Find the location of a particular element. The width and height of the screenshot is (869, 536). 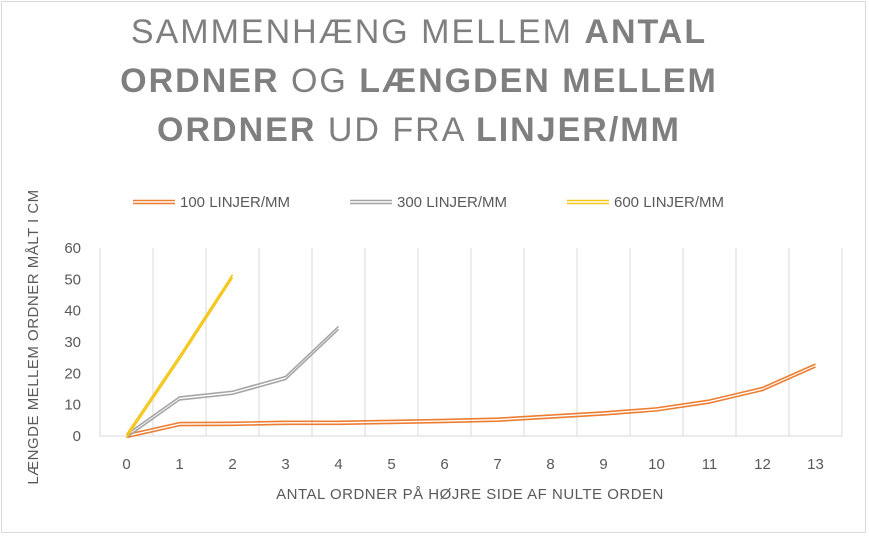

x-tick-label: 0 is located at coordinates (126, 464).